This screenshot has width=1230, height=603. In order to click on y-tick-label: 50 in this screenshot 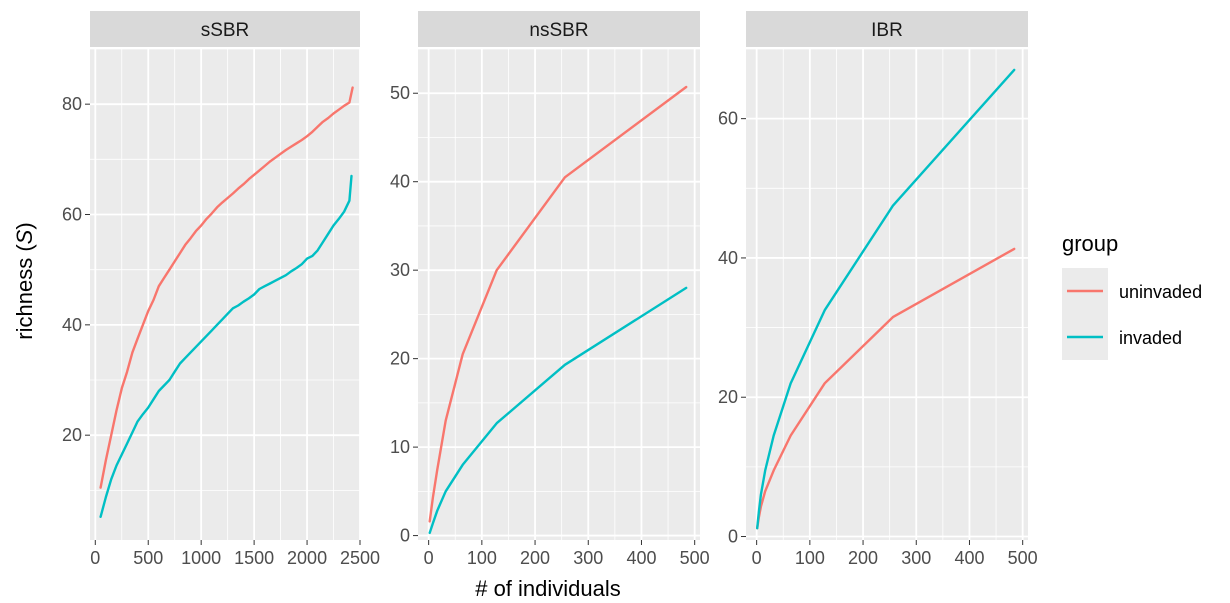, I will do `click(400, 93)`.